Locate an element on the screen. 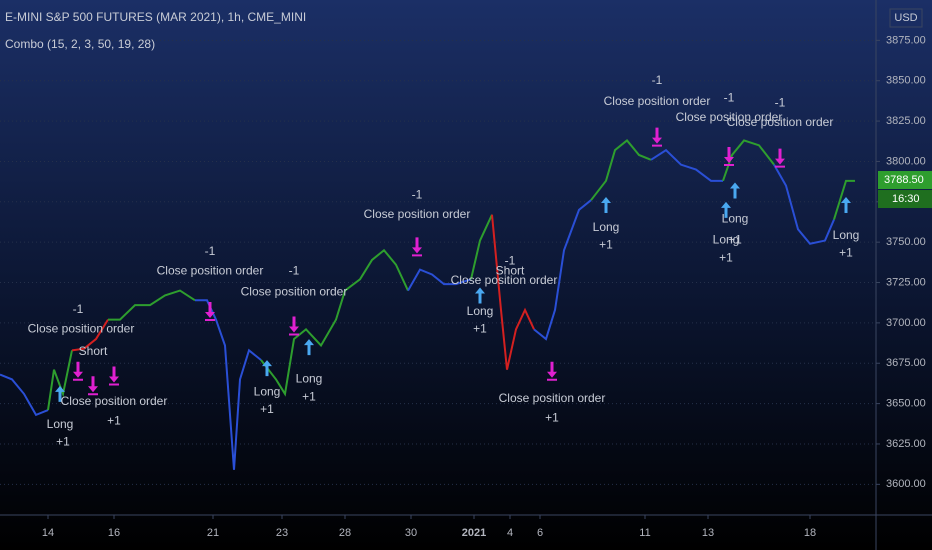  x-tick-label: 28 is located at coordinates (345, 533).